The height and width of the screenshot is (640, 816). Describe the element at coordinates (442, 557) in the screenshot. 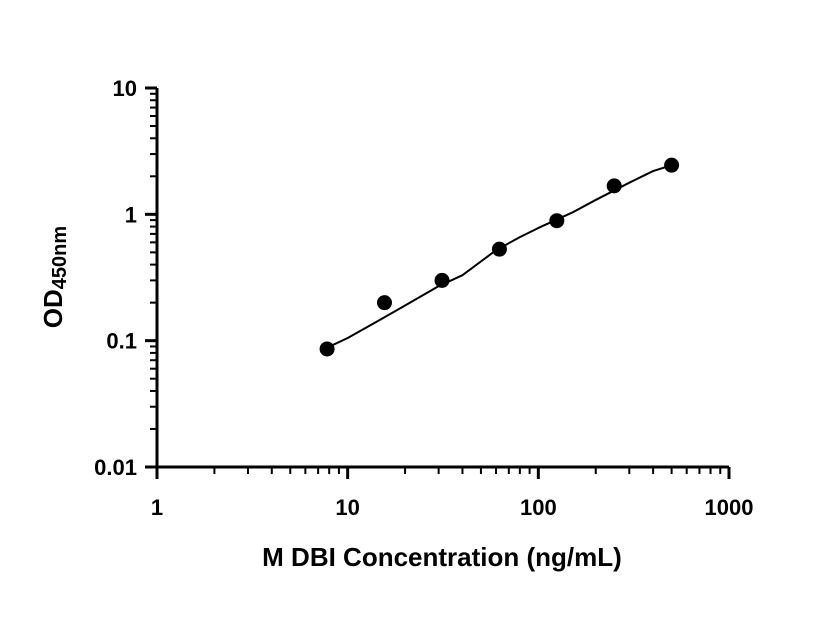

I see `x-axis-title: M DBI Concentration (ng/mL)` at that location.